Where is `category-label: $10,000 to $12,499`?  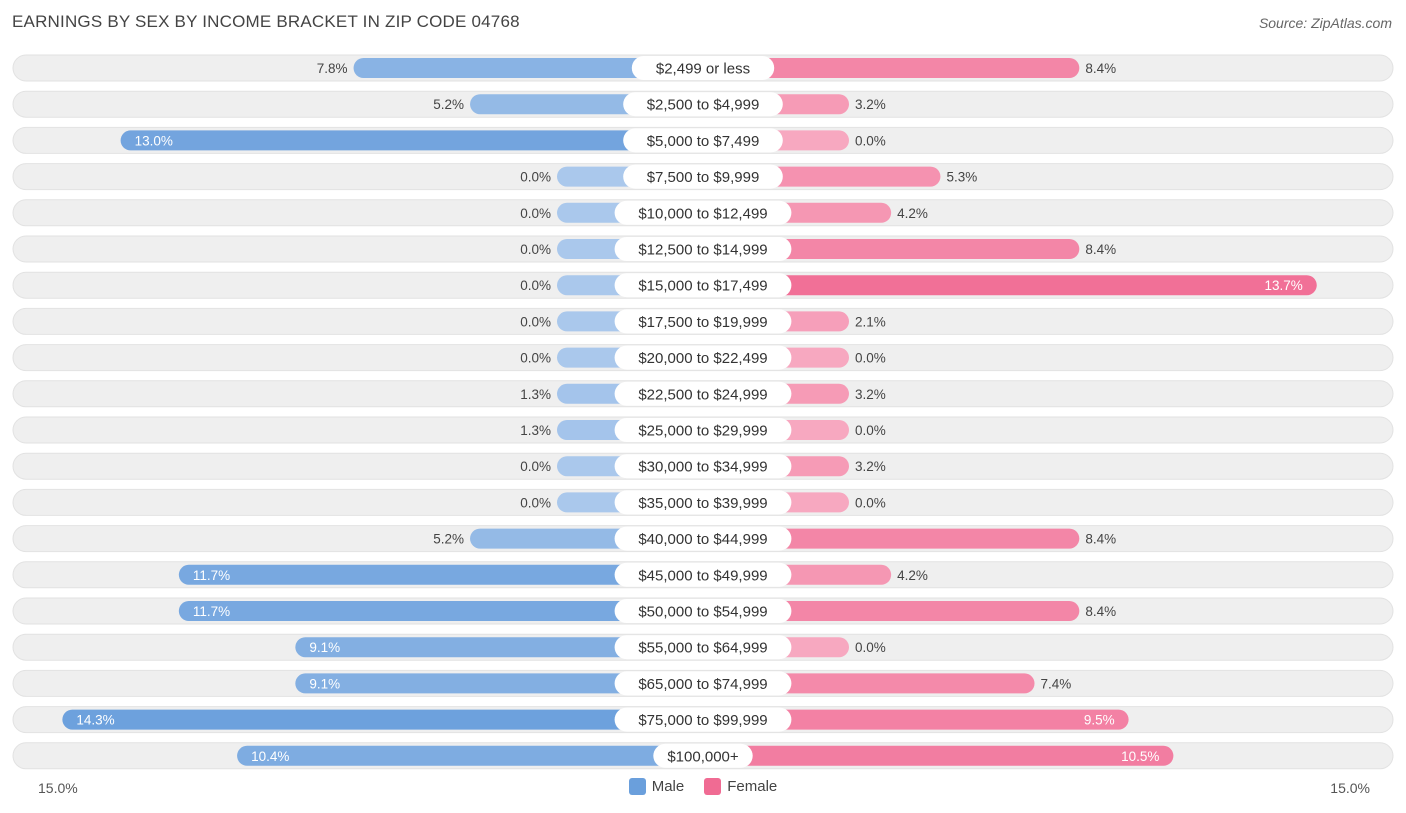 category-label: $10,000 to $12,499 is located at coordinates (702, 213).